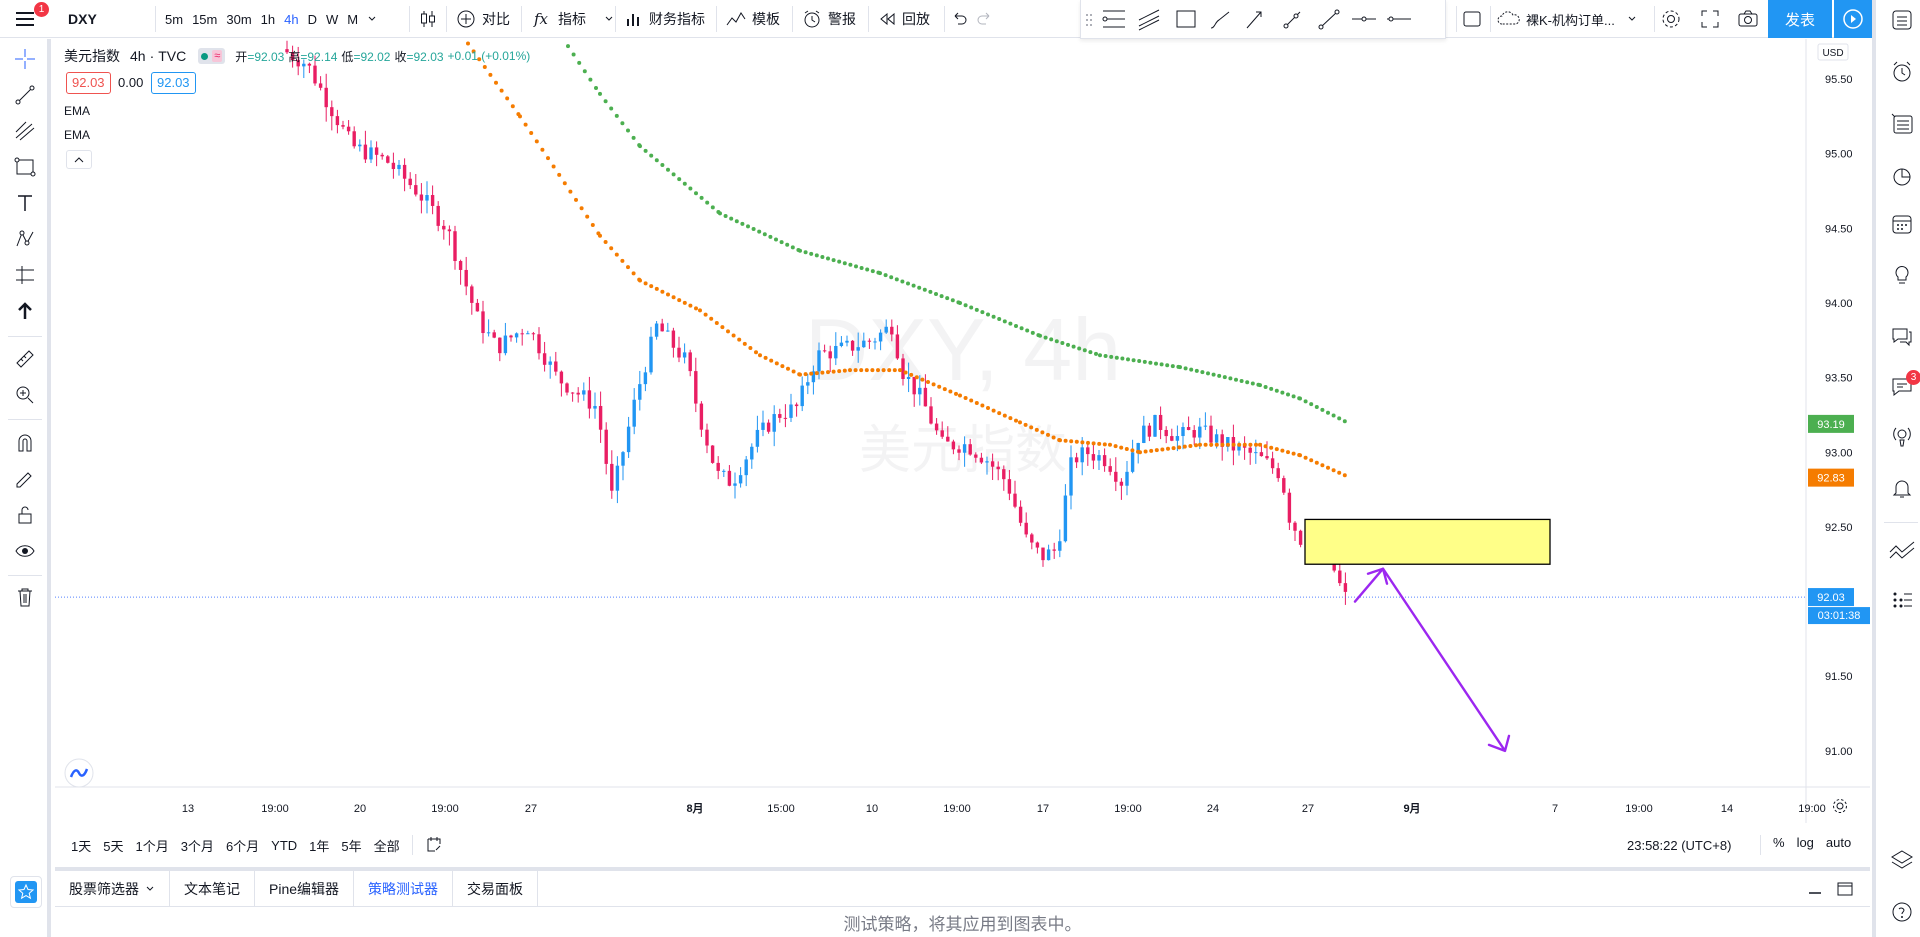  What do you see at coordinates (205, 19) in the screenshot?
I see `interval-15m: 15m` at bounding box center [205, 19].